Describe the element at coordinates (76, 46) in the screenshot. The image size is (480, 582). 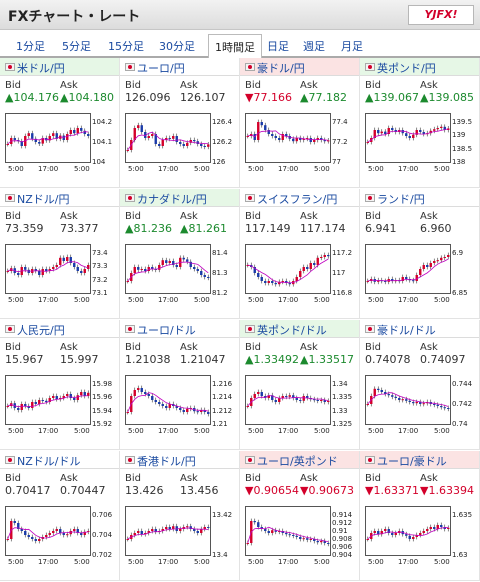
I see `tab-5min: 5分足` at that location.